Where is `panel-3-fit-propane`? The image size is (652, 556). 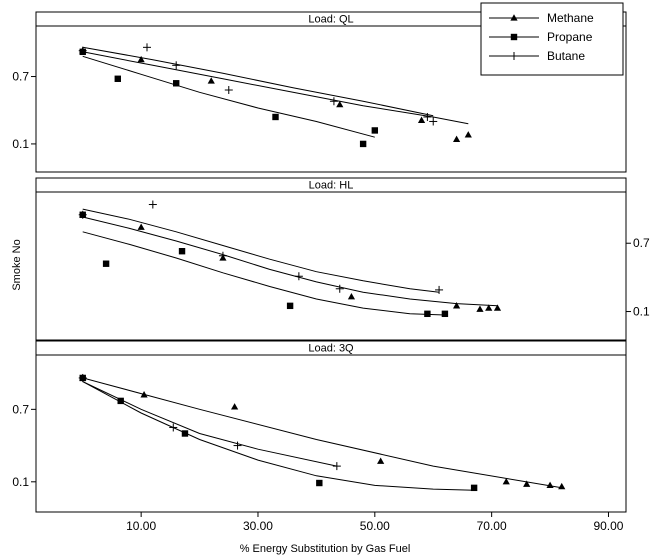 panel-3-fit-propane is located at coordinates (278, 436).